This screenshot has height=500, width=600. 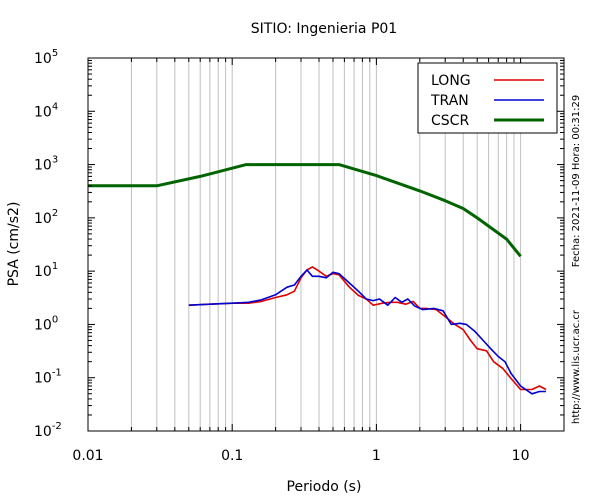 I want to click on y-tick-label: 10², so click(x=46, y=217).